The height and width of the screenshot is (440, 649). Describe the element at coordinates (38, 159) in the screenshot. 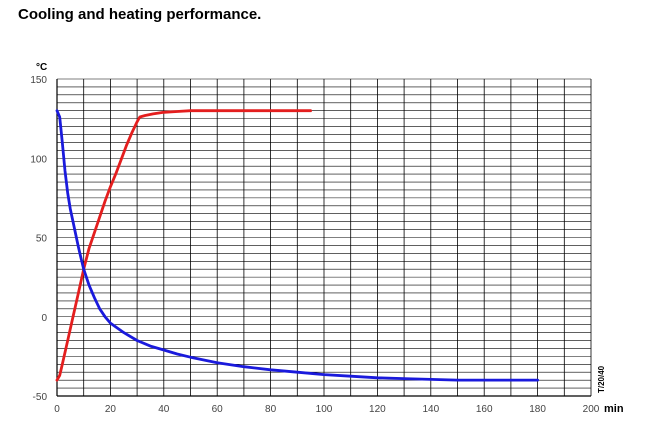

I see `y-tick-label: 100` at that location.